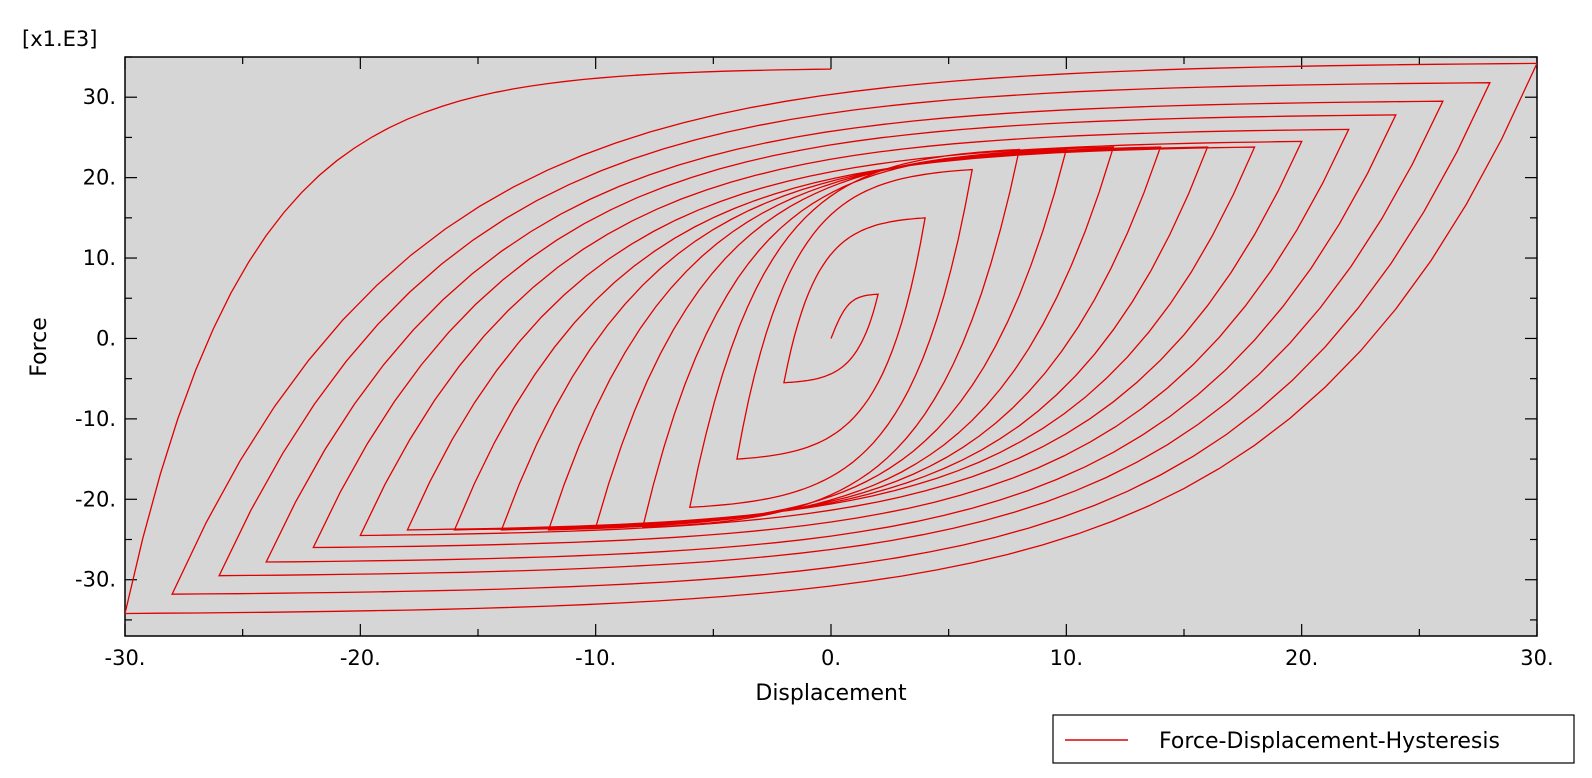  What do you see at coordinates (360, 658) in the screenshot?
I see `x-tick-label: -20.` at bounding box center [360, 658].